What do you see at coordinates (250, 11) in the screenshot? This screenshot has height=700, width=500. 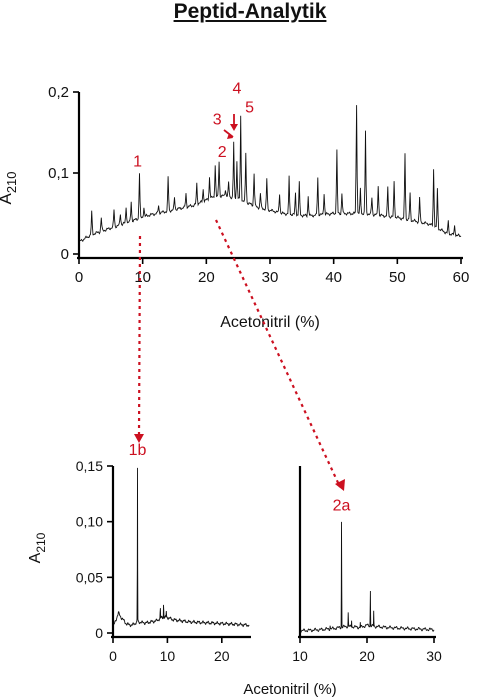 I see `page-title: Peptid-Analytik` at bounding box center [250, 11].